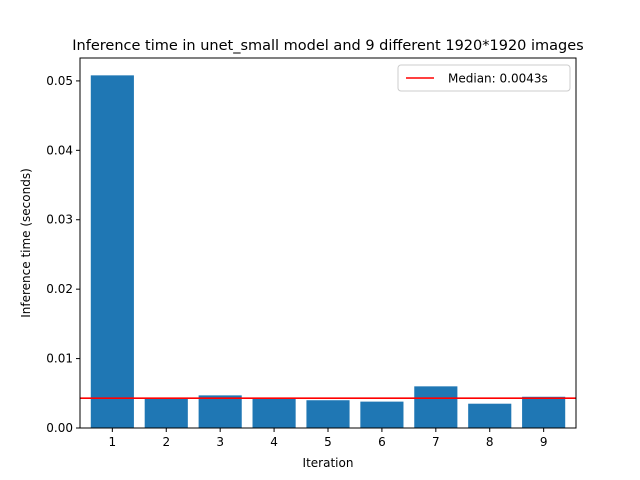  Describe the element at coordinates (59, 359) in the screenshot. I see `y-tick-label: 0.01` at that location.